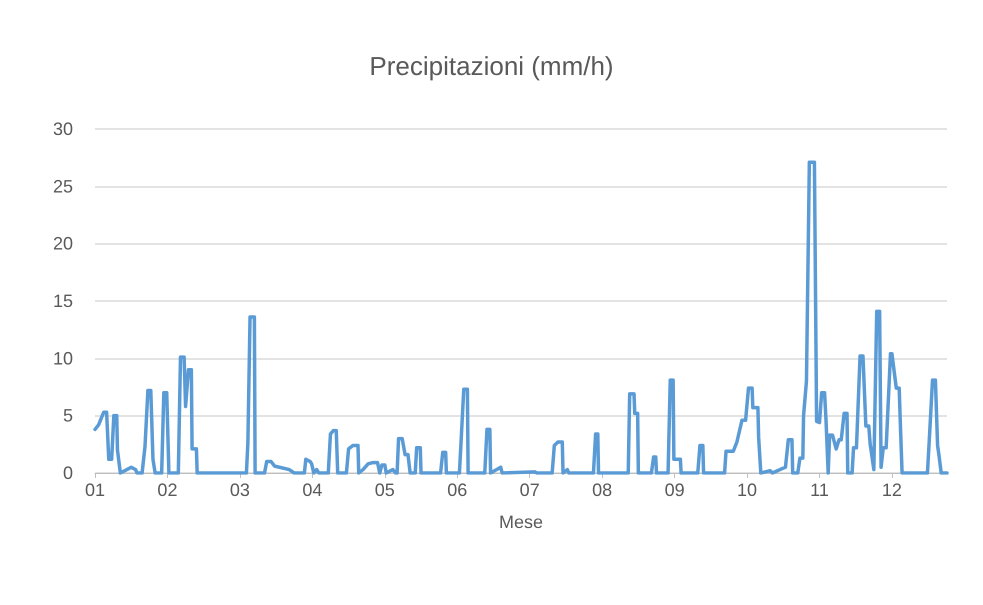  Describe the element at coordinates (62, 301) in the screenshot. I see `y-tick-label: 15` at that location.